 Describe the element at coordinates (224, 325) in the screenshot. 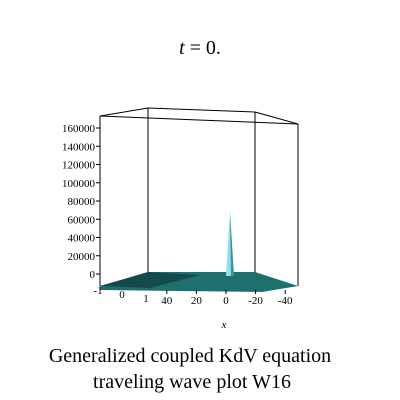

I see `x-axis-label: x` at that location.